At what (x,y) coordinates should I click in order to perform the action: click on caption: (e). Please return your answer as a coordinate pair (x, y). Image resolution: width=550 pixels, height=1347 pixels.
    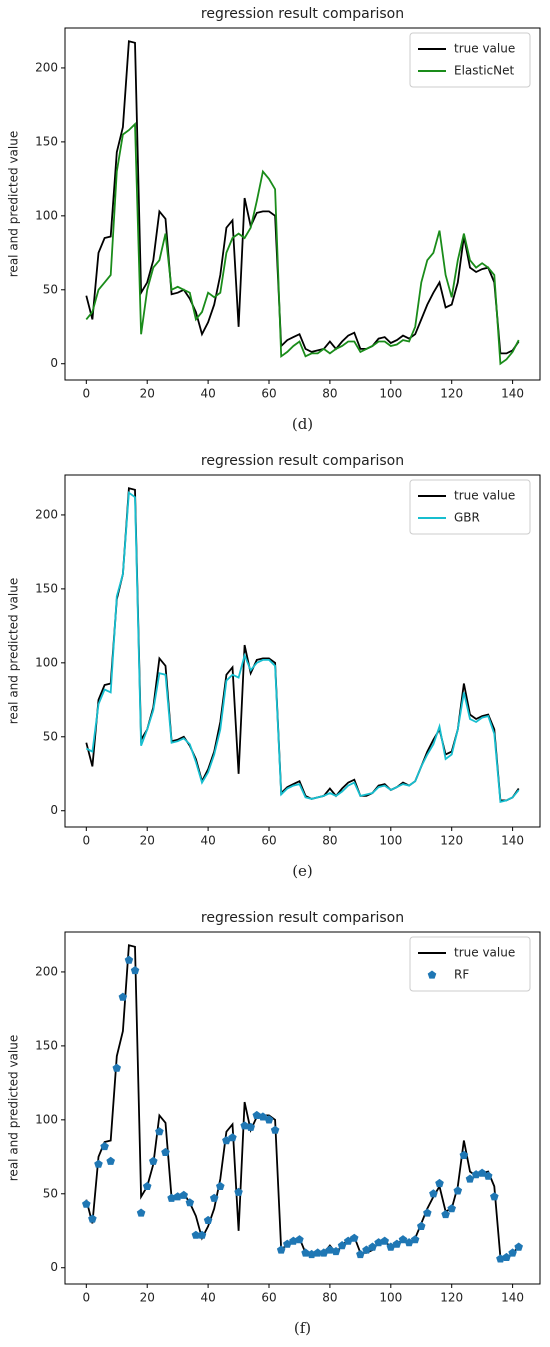
    Looking at the image, I should click on (302, 871).